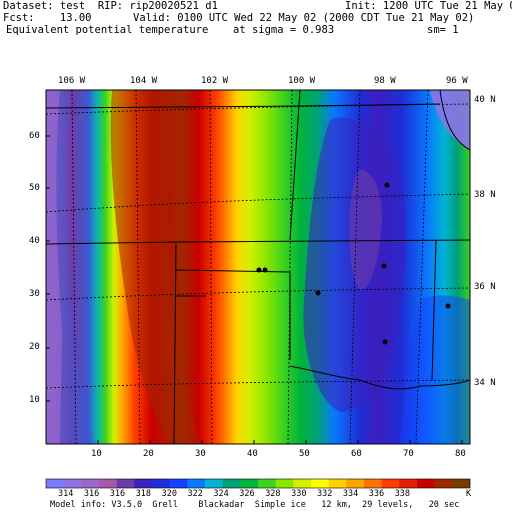  Describe the element at coordinates (107, 30) in the screenshot. I see `field-name: Equivalent potential temperature` at that location.